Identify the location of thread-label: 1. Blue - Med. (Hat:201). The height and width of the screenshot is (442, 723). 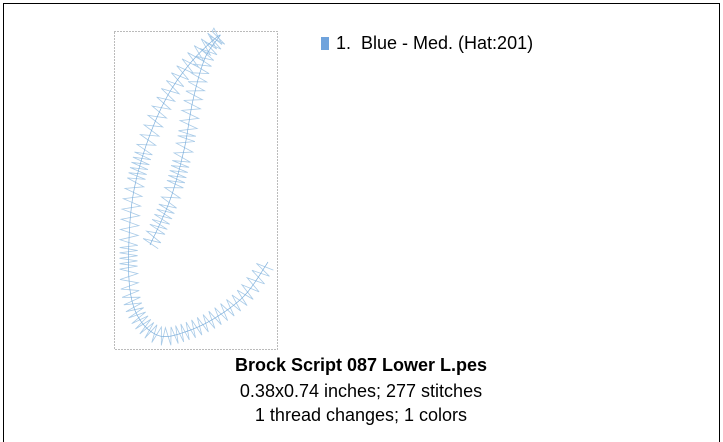
(434, 43).